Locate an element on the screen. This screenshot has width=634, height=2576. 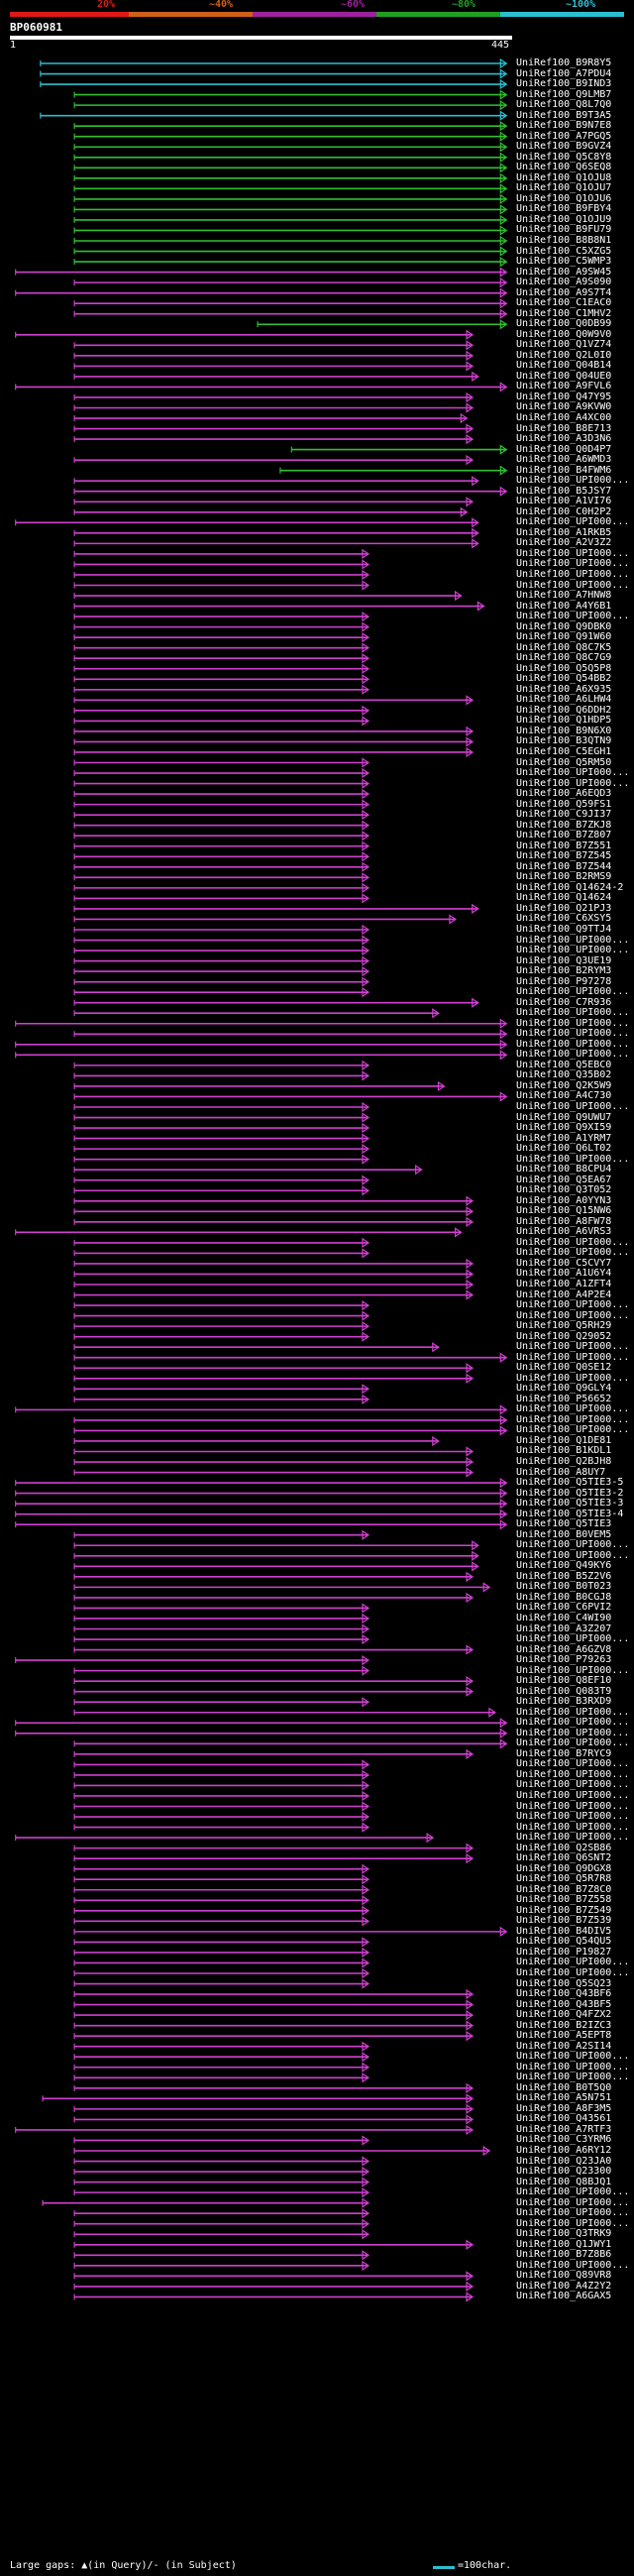
hit-label: UniRef100_Q04B14 is located at coordinates (564, 366).